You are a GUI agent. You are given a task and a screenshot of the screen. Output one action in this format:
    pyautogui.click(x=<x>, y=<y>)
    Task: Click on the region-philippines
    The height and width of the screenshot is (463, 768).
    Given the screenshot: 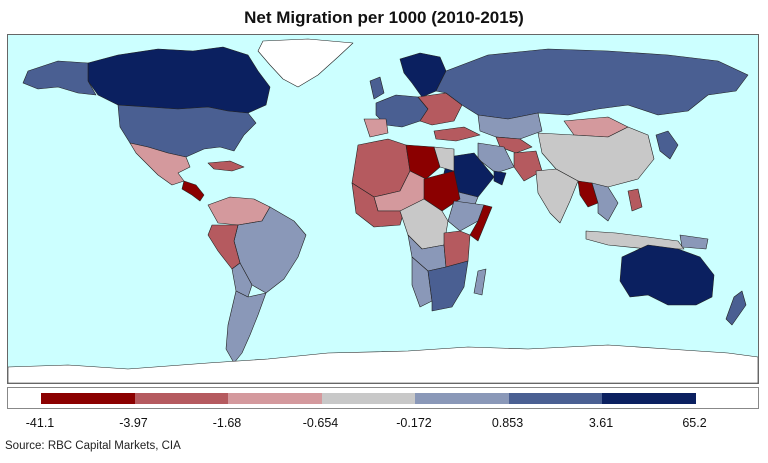 What is the action you would take?
    pyautogui.click(x=635, y=200)
    